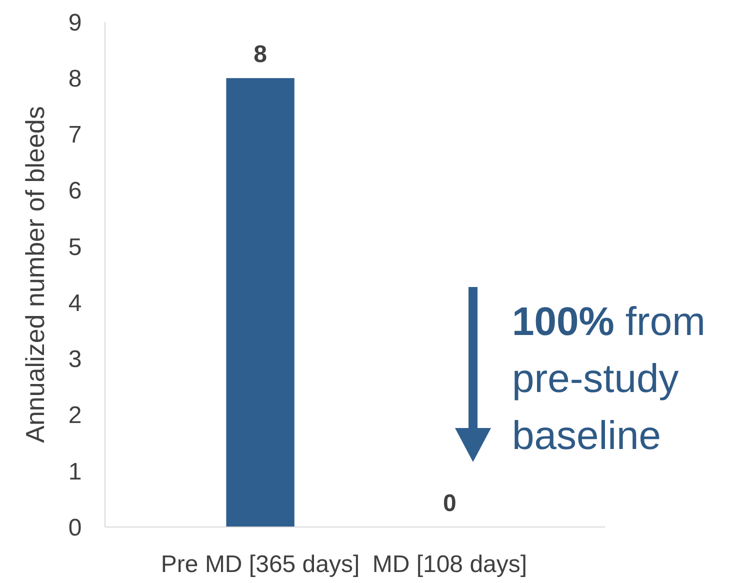 The image size is (749, 583). What do you see at coordinates (260, 54) in the screenshot?
I see `data-label: 8` at bounding box center [260, 54].